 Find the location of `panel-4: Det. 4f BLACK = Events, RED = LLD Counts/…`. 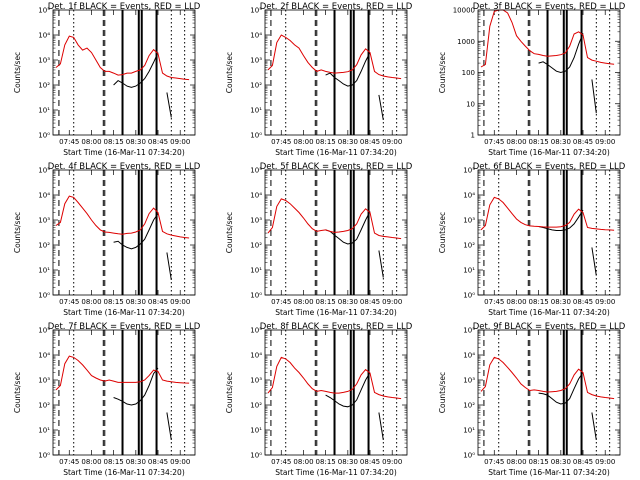

panel-4: Det. 4f BLACK = Events, RED = LLD Counts/… is located at coordinates (107, 239).